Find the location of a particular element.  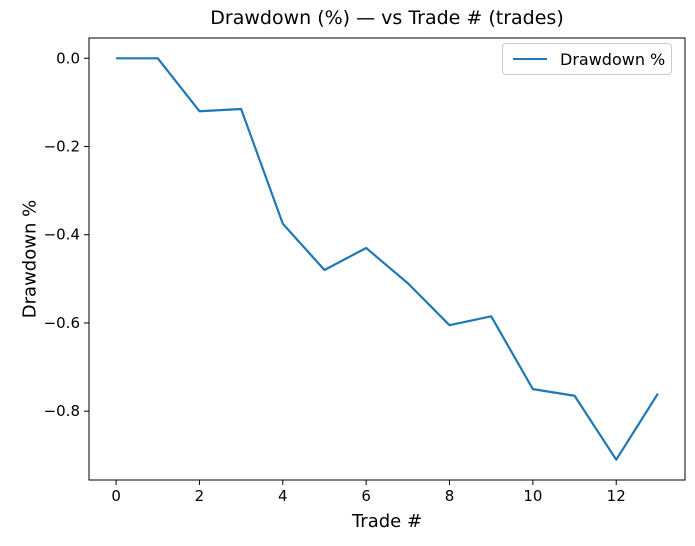

x-tick-label: 4 is located at coordinates (283, 496).